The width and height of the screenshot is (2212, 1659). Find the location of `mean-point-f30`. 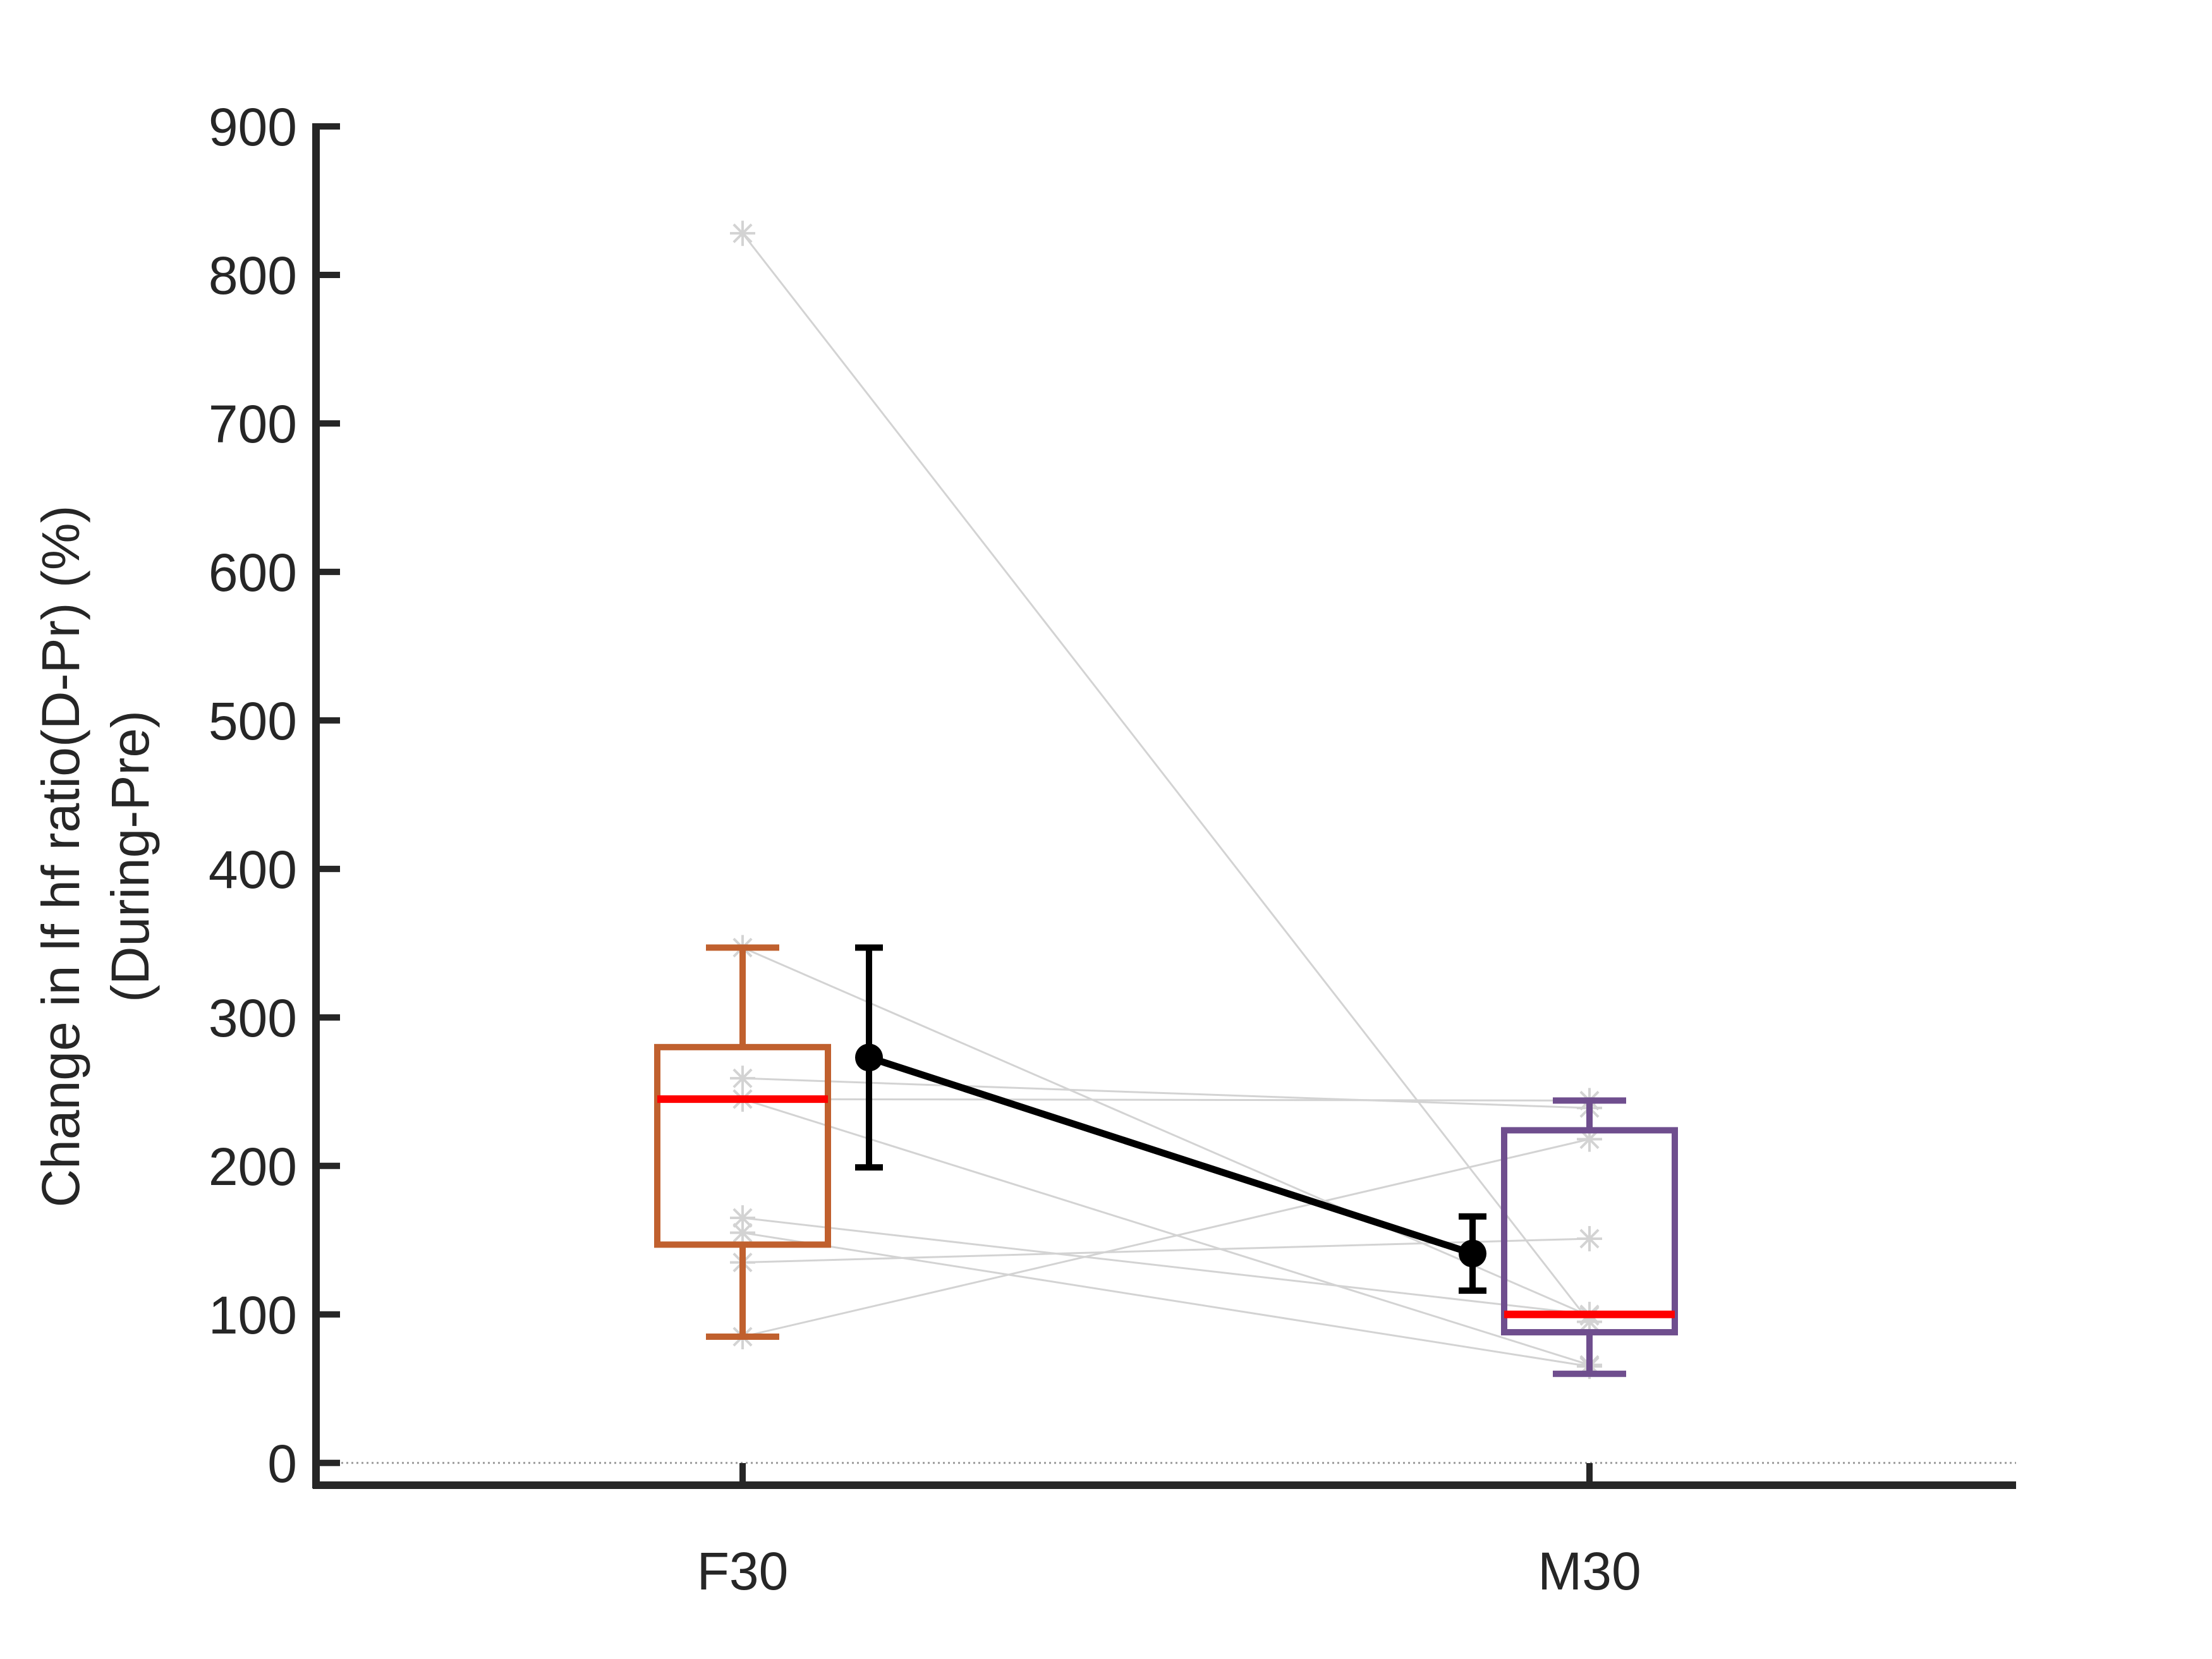

mean-point-f30 is located at coordinates (869, 1057).